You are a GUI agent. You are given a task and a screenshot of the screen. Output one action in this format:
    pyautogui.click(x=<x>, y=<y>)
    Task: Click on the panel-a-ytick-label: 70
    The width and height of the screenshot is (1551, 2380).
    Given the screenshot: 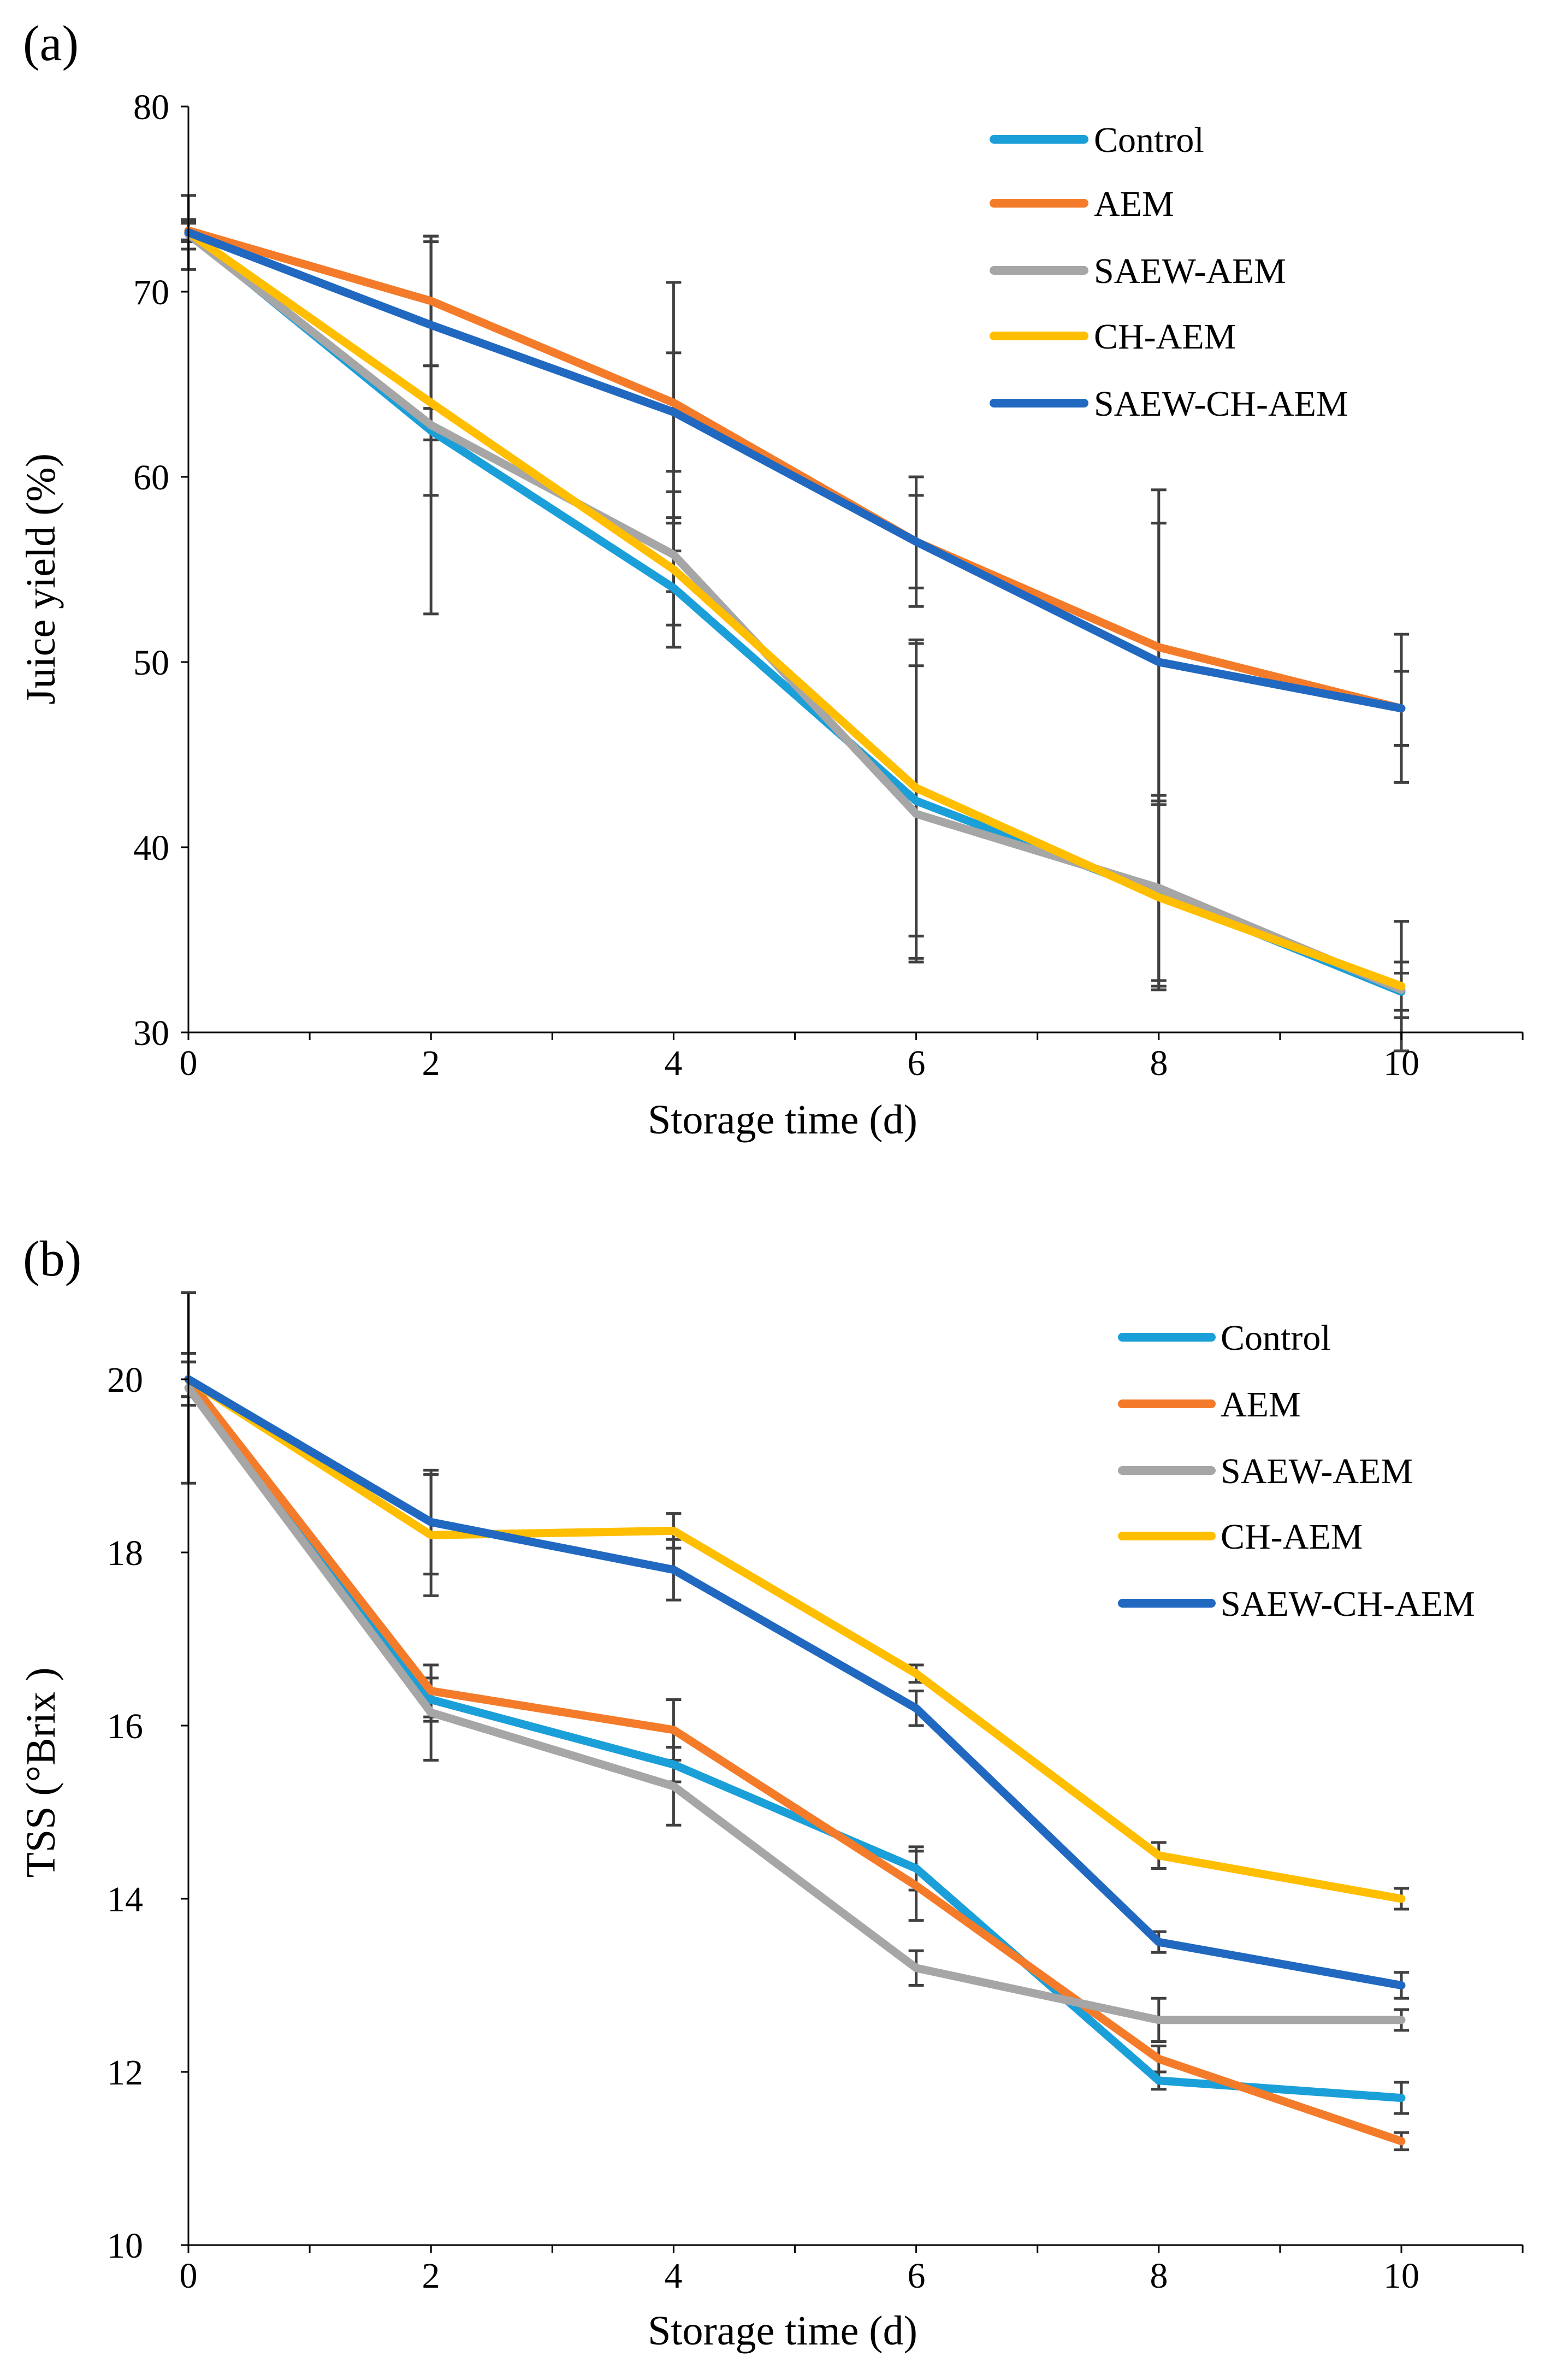 What is the action you would take?
    pyautogui.click(x=151, y=292)
    